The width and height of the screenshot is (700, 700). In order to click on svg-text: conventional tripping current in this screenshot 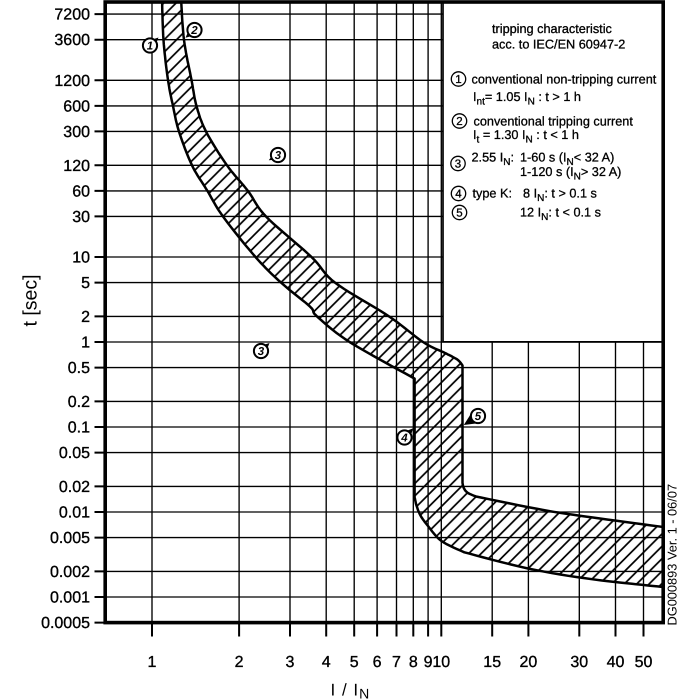, I will do `click(554, 122)`.